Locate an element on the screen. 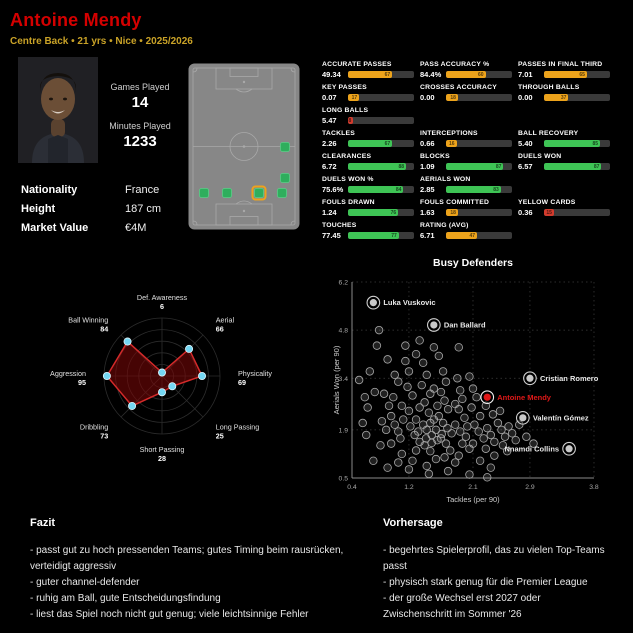 The width and height of the screenshot is (633, 633). stat-bar-fill: 67 is located at coordinates (370, 143).